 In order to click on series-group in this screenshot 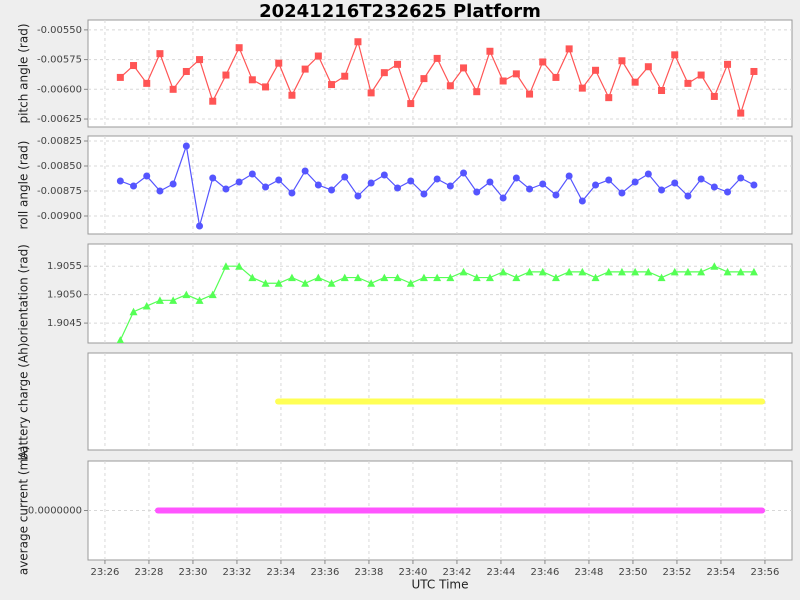, I will do `click(437, 77)`.